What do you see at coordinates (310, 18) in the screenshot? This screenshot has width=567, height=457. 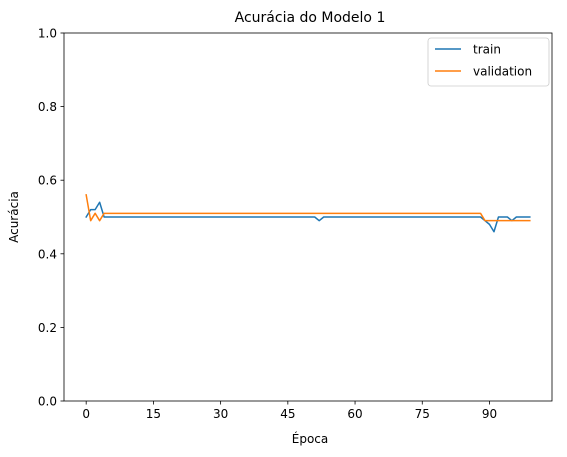 I see `chart-title: Acurácia do Modelo 1` at bounding box center [310, 18].